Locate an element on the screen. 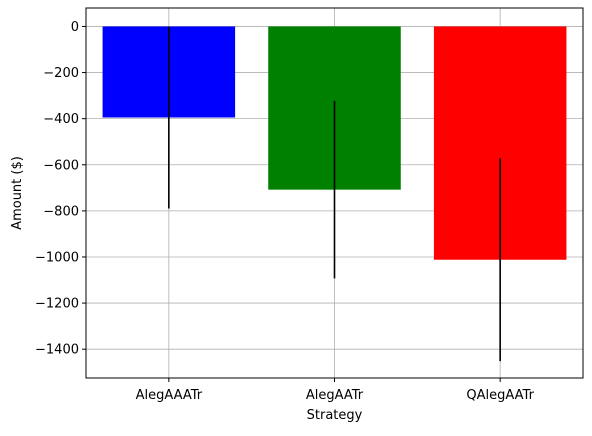  y-tick-label: 0 is located at coordinates (75, 27).